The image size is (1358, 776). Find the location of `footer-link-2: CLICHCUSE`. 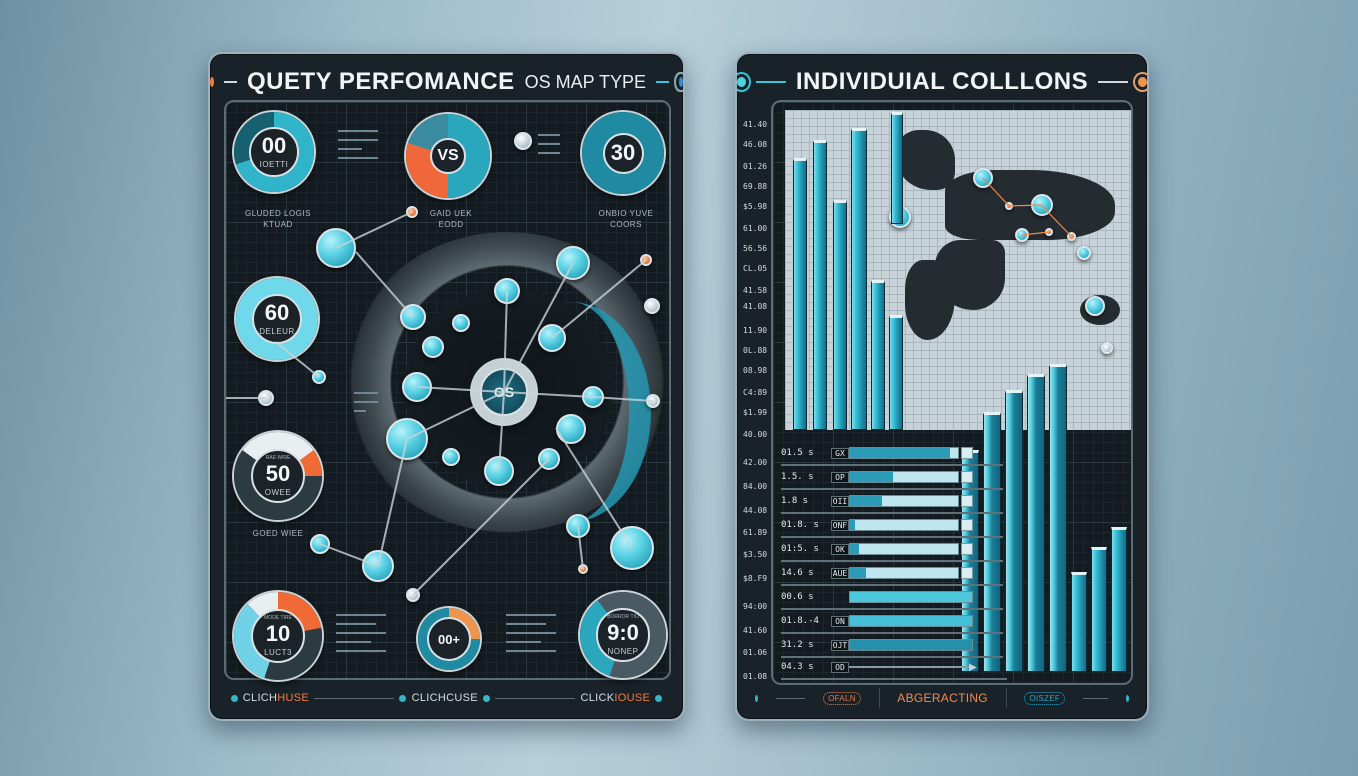

footer-link-2: CLICHCUSE is located at coordinates (444, 698).